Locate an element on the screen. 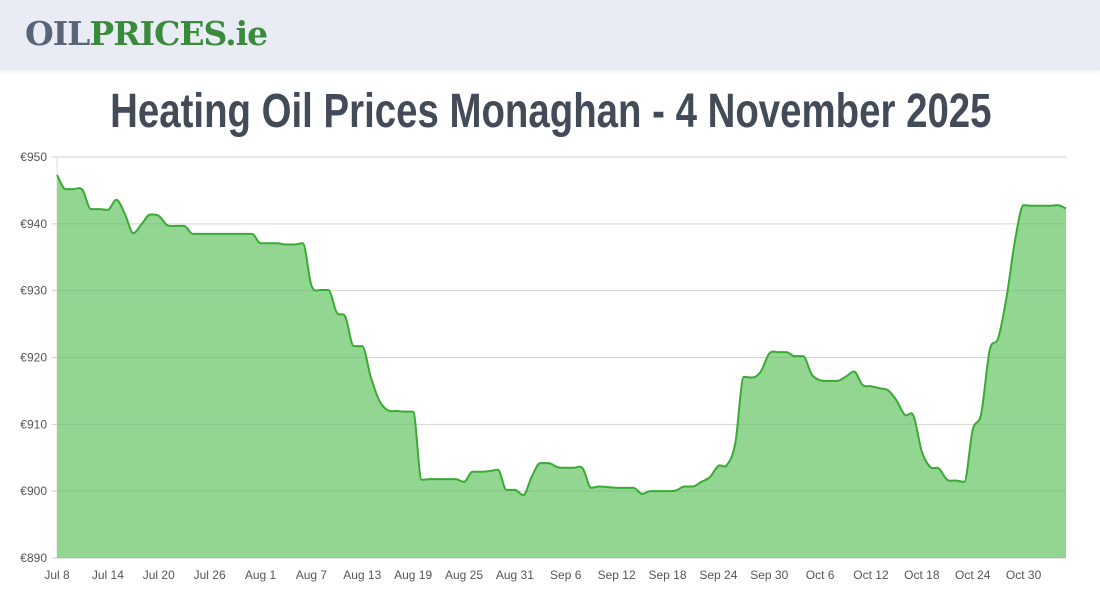 This screenshot has width=1100, height=600. y-tick-label: €890 is located at coordinates (33, 558).